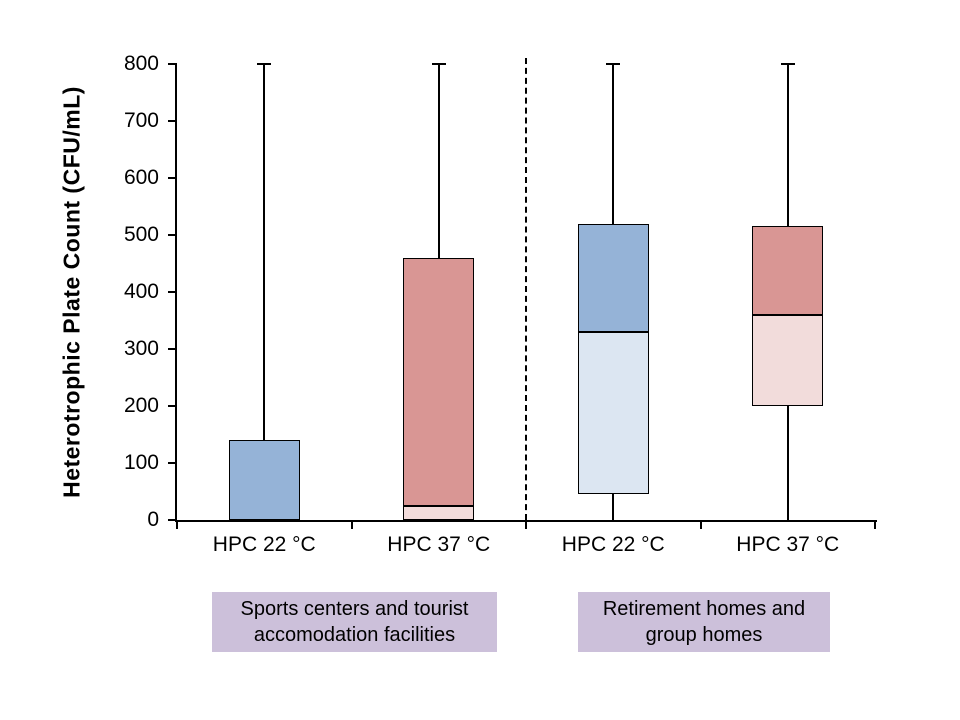 This screenshot has height=720, width=960. I want to click on boxplot-retirement-hpc37-box-lower, so click(788, 360).